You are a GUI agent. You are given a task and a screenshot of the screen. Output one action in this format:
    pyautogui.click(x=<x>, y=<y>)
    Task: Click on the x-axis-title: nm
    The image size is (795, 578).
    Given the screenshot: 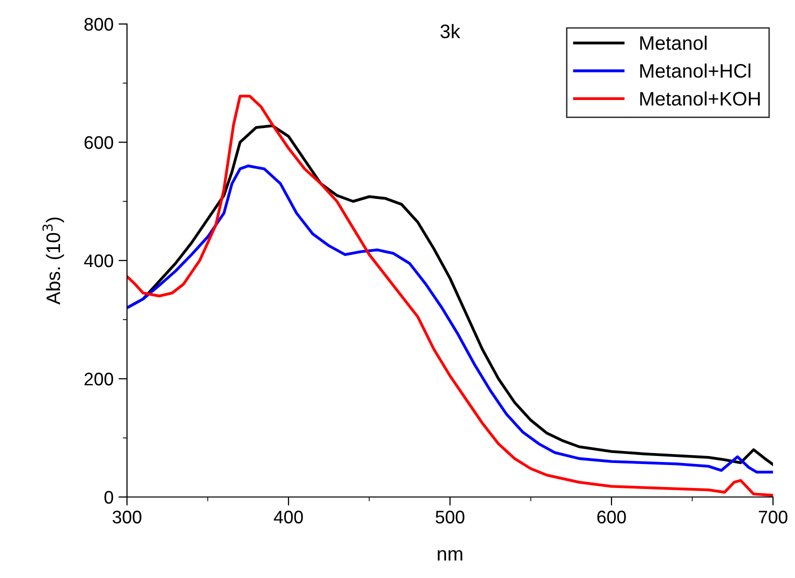 What is the action you would take?
    pyautogui.click(x=450, y=555)
    